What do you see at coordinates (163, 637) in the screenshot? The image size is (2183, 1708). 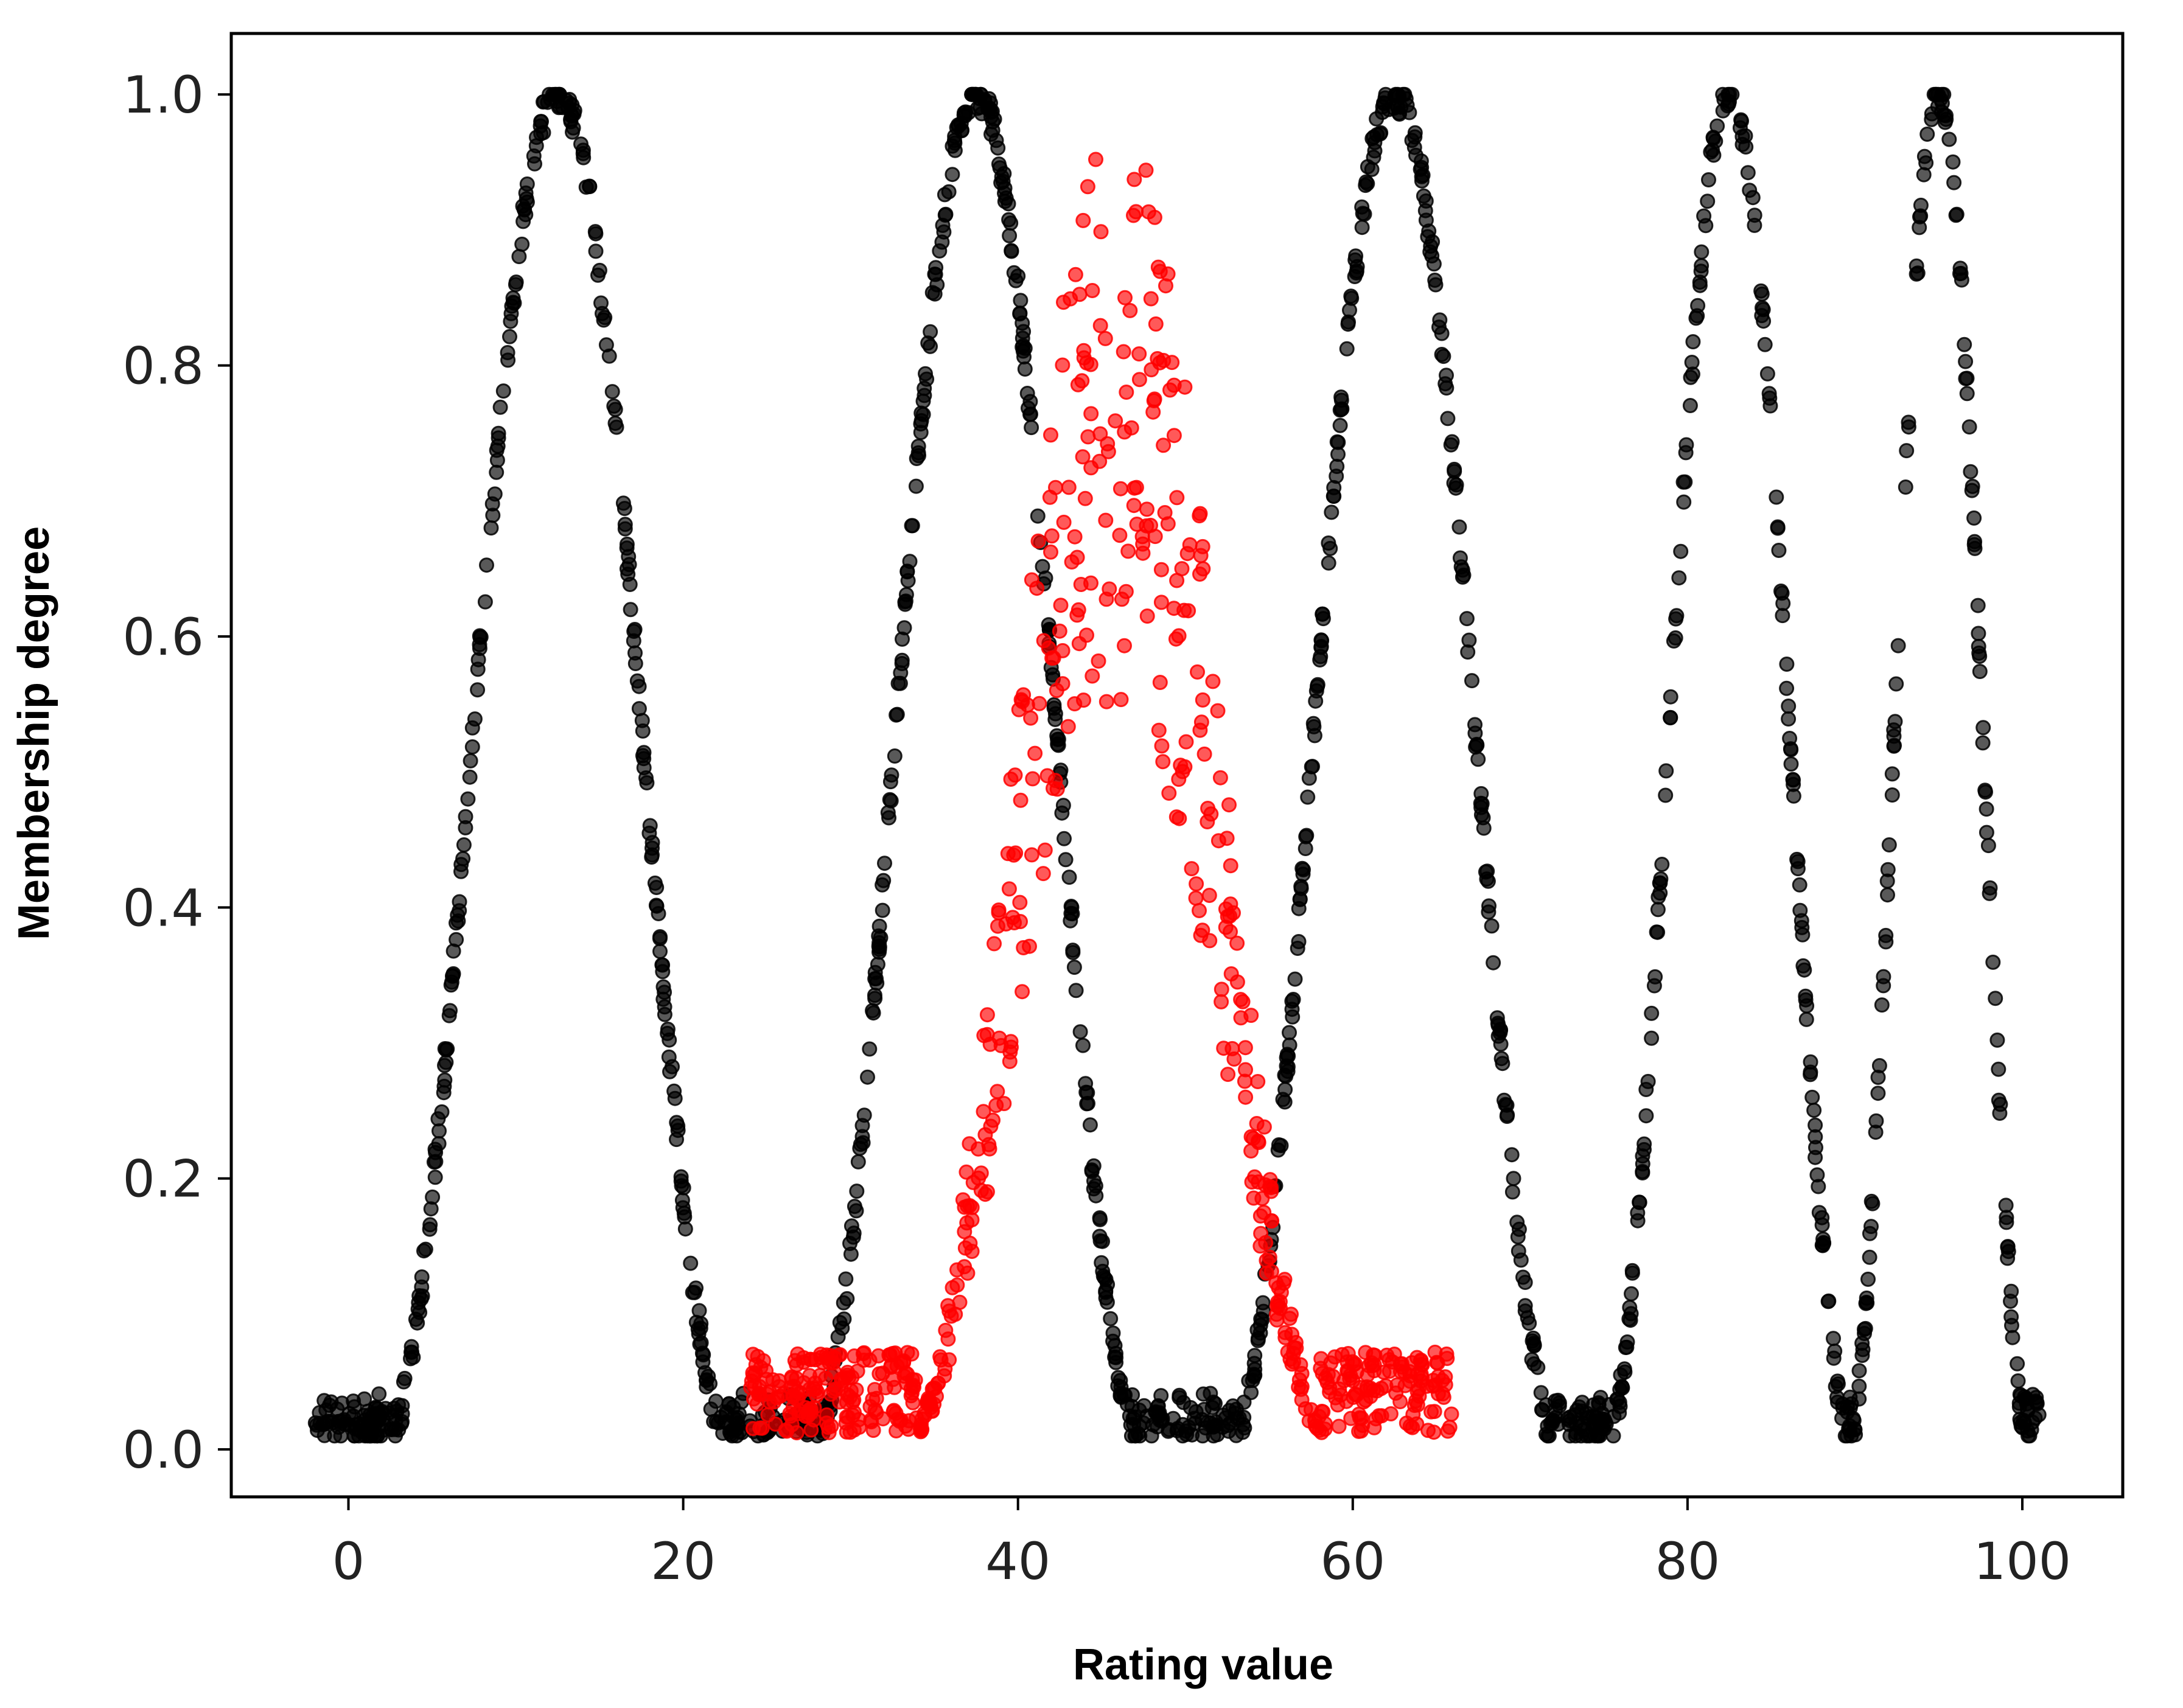 I see `y-tick-label: 0.6` at bounding box center [163, 637].